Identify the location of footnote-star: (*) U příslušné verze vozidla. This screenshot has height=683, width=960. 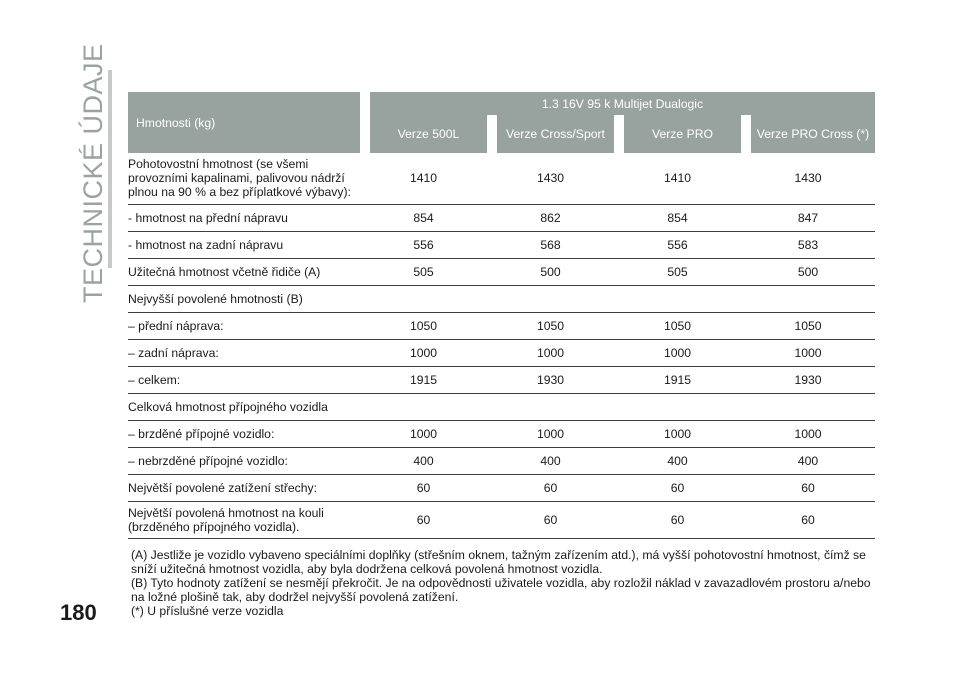
(207, 611).